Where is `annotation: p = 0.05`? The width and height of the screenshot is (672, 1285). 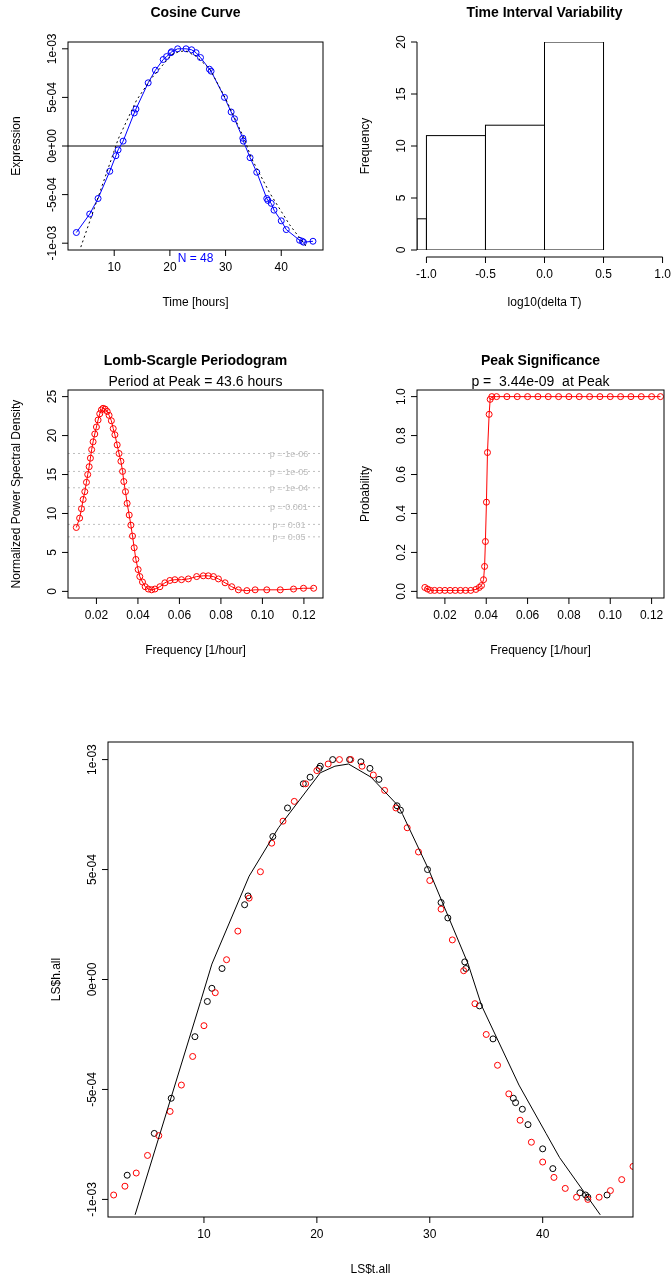
annotation: p = 0.05 is located at coordinates (289, 537).